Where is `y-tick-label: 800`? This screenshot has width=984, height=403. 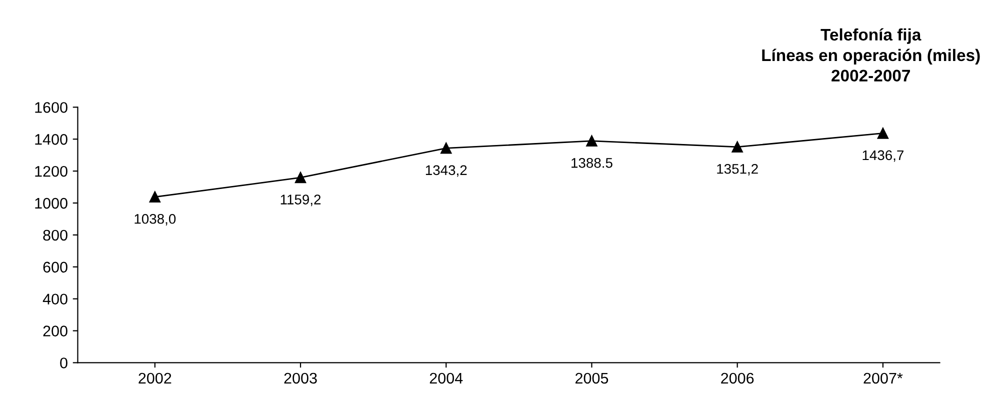 y-tick-label: 800 is located at coordinates (55, 235).